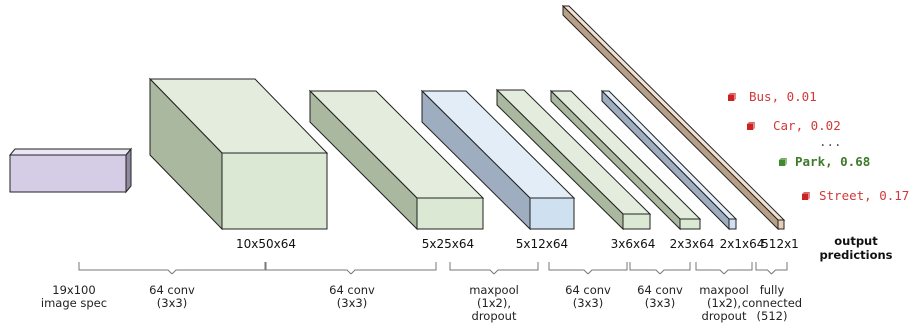  What do you see at coordinates (494, 303) in the screenshot?
I see `op-label-3: maxpool (1x2), dropout` at bounding box center [494, 303].